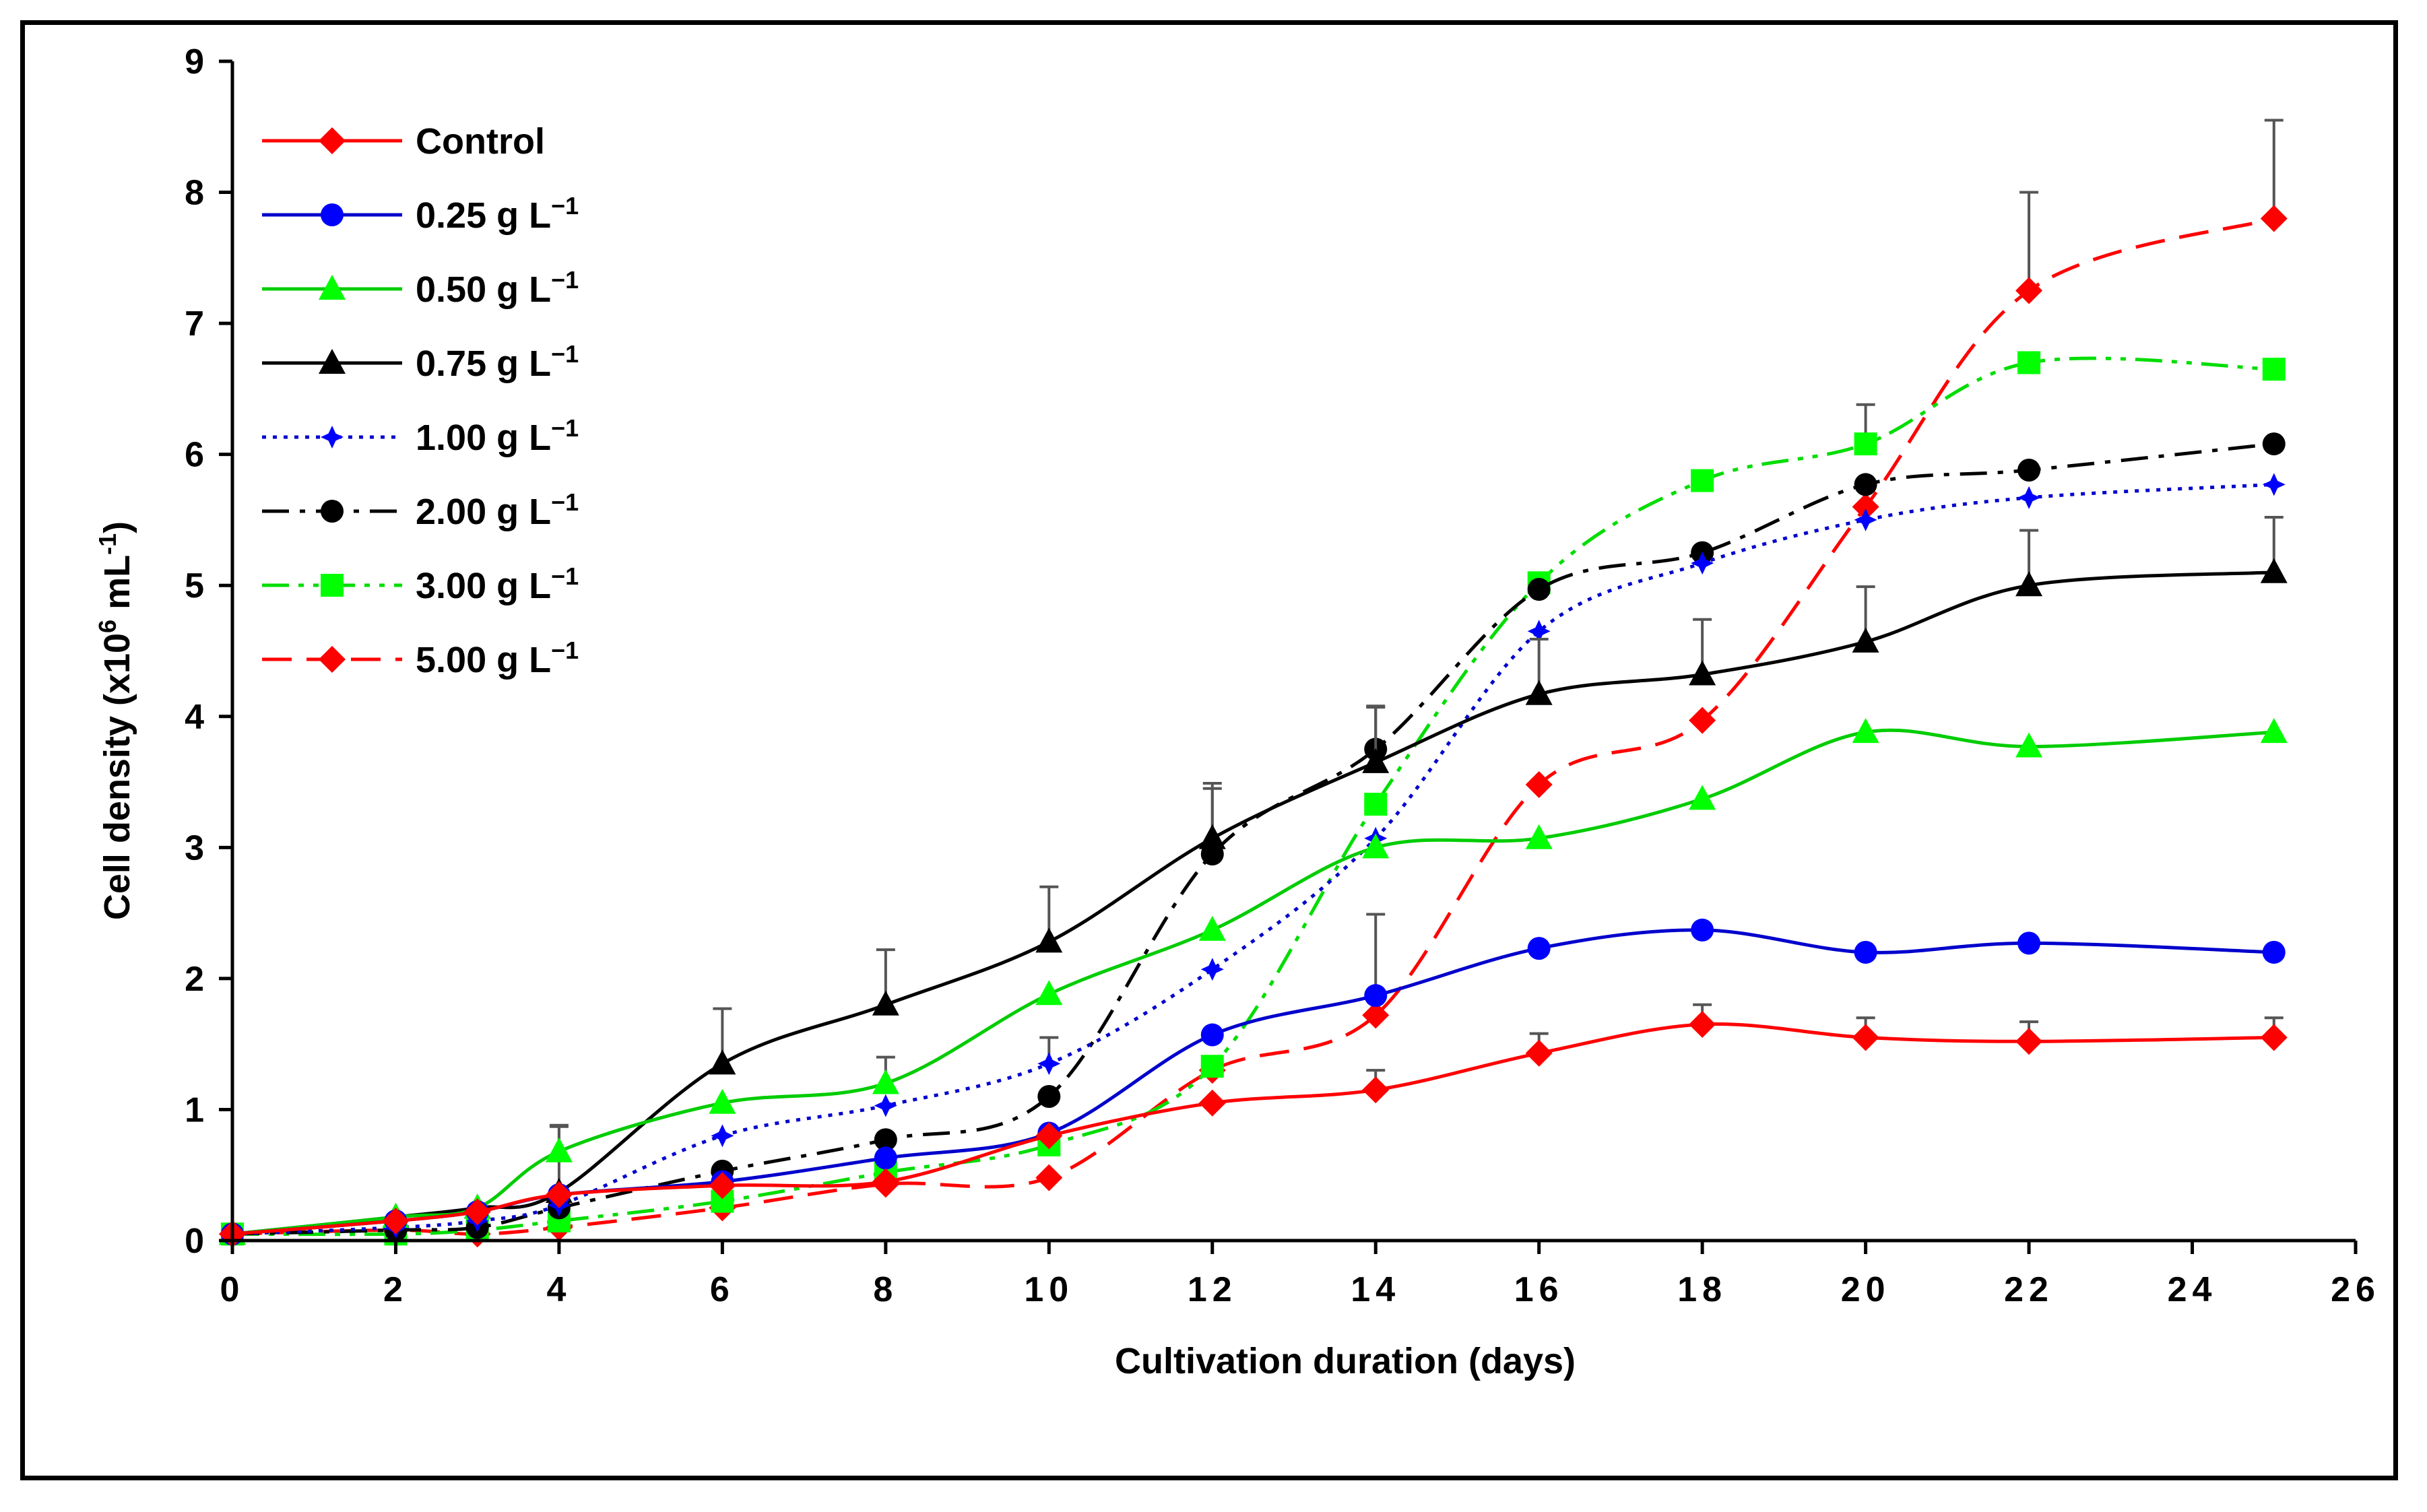 This screenshot has height=1512, width=2427. I want to click on x-tick-label: 20, so click(1866, 1289).